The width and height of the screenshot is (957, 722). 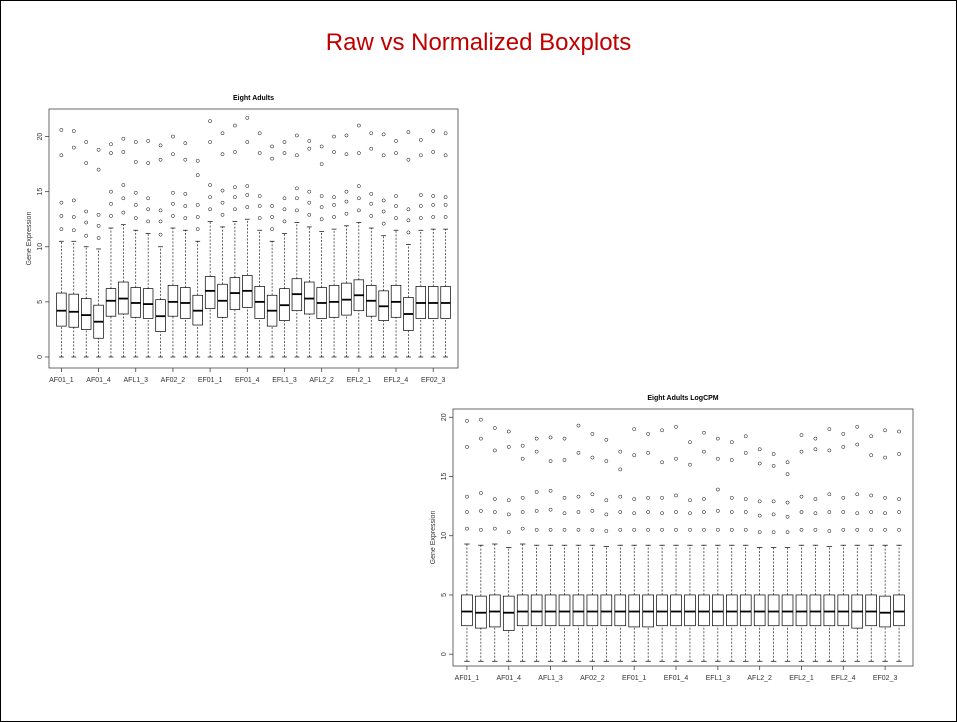 What do you see at coordinates (61, 380) in the screenshot?
I see `x-tick-label: AF01_1` at bounding box center [61, 380].